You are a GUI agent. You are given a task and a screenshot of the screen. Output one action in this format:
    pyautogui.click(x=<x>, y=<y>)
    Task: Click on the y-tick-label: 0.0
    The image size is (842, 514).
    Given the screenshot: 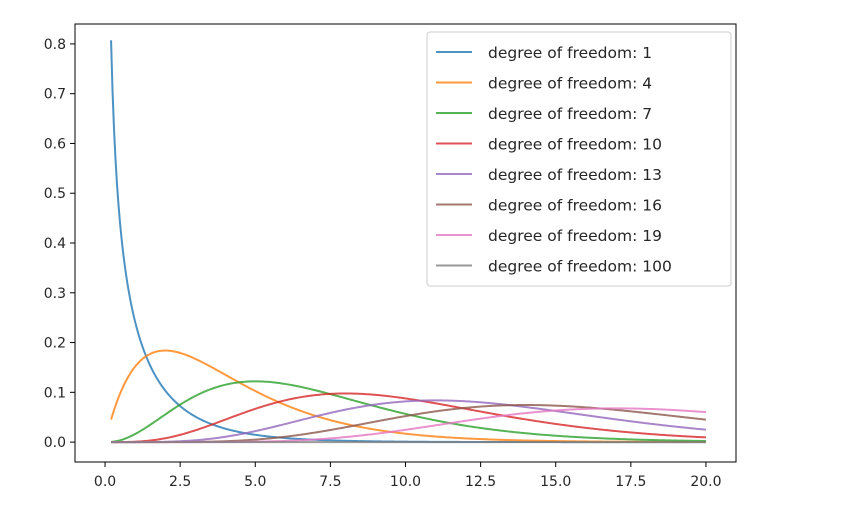 What is the action you would take?
    pyautogui.click(x=55, y=443)
    